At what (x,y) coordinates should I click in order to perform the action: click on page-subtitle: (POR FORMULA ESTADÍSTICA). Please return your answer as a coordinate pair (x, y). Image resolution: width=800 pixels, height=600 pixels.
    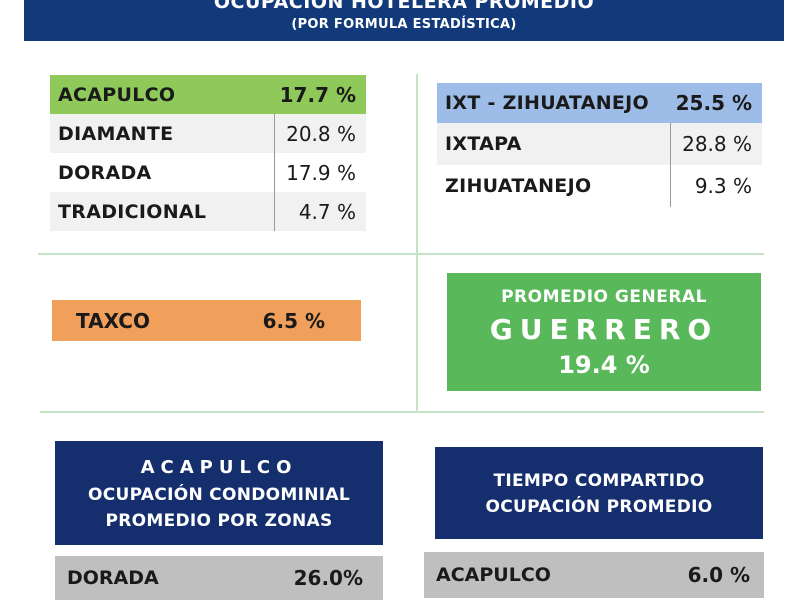
    Looking at the image, I should click on (404, 24).